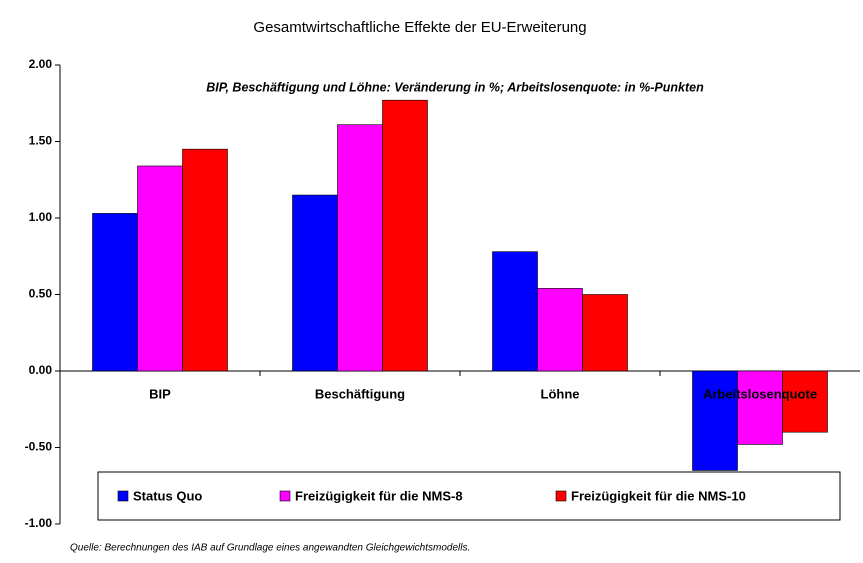 The width and height of the screenshot is (863, 563). I want to click on legend-box, so click(469, 496).